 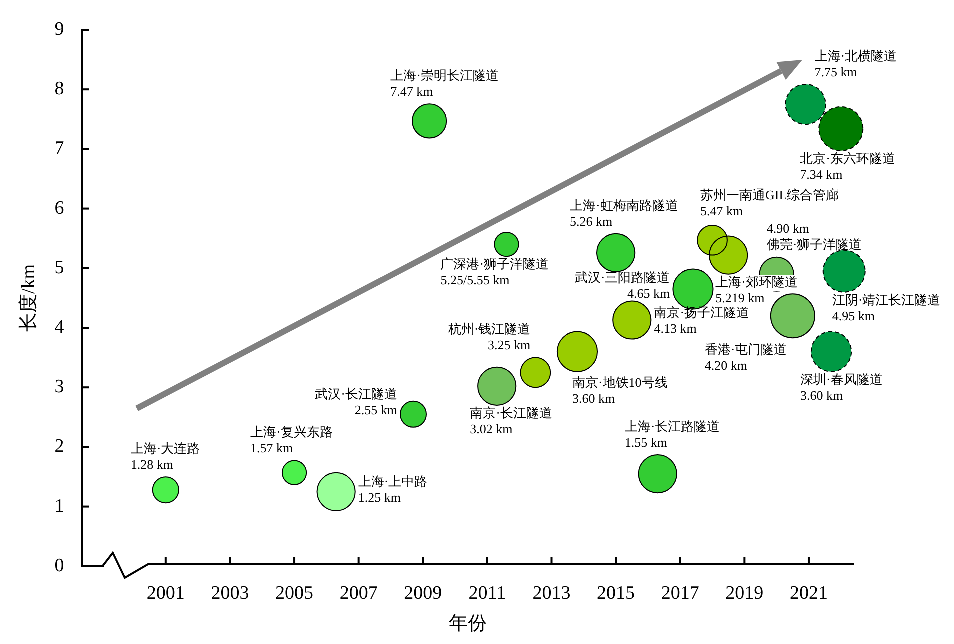 What do you see at coordinates (272, 448) in the screenshot?
I see `data-label: 1.57 km` at bounding box center [272, 448].